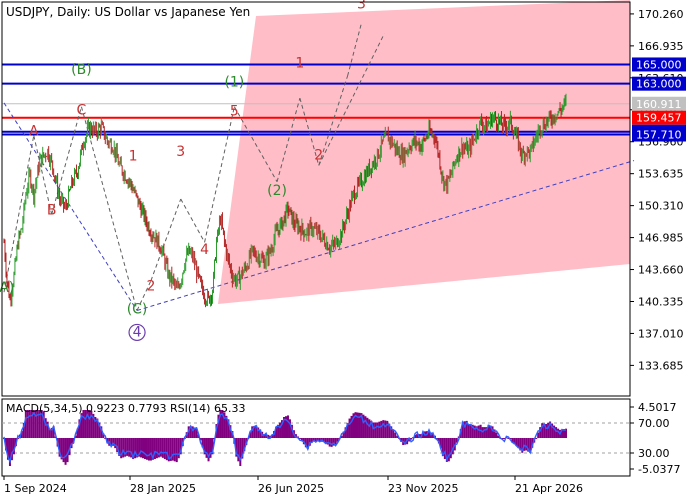 The image size is (700, 504). What do you see at coordinates (655, 438) in the screenshot?
I see `indicator-axis: 4.5017 70.00 30.00 -5.0377` at bounding box center [655, 438].